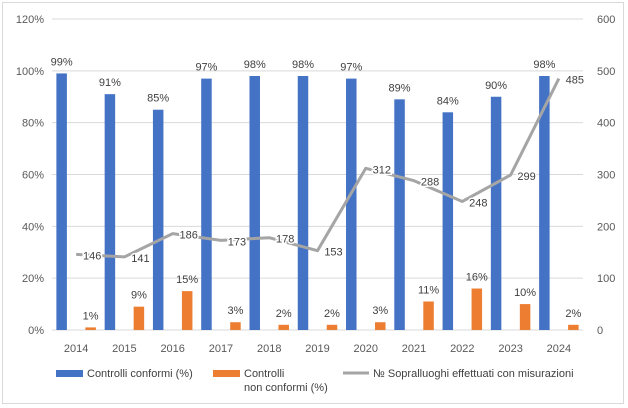  I want to click on x-tick-label: 2024, so click(559, 349).